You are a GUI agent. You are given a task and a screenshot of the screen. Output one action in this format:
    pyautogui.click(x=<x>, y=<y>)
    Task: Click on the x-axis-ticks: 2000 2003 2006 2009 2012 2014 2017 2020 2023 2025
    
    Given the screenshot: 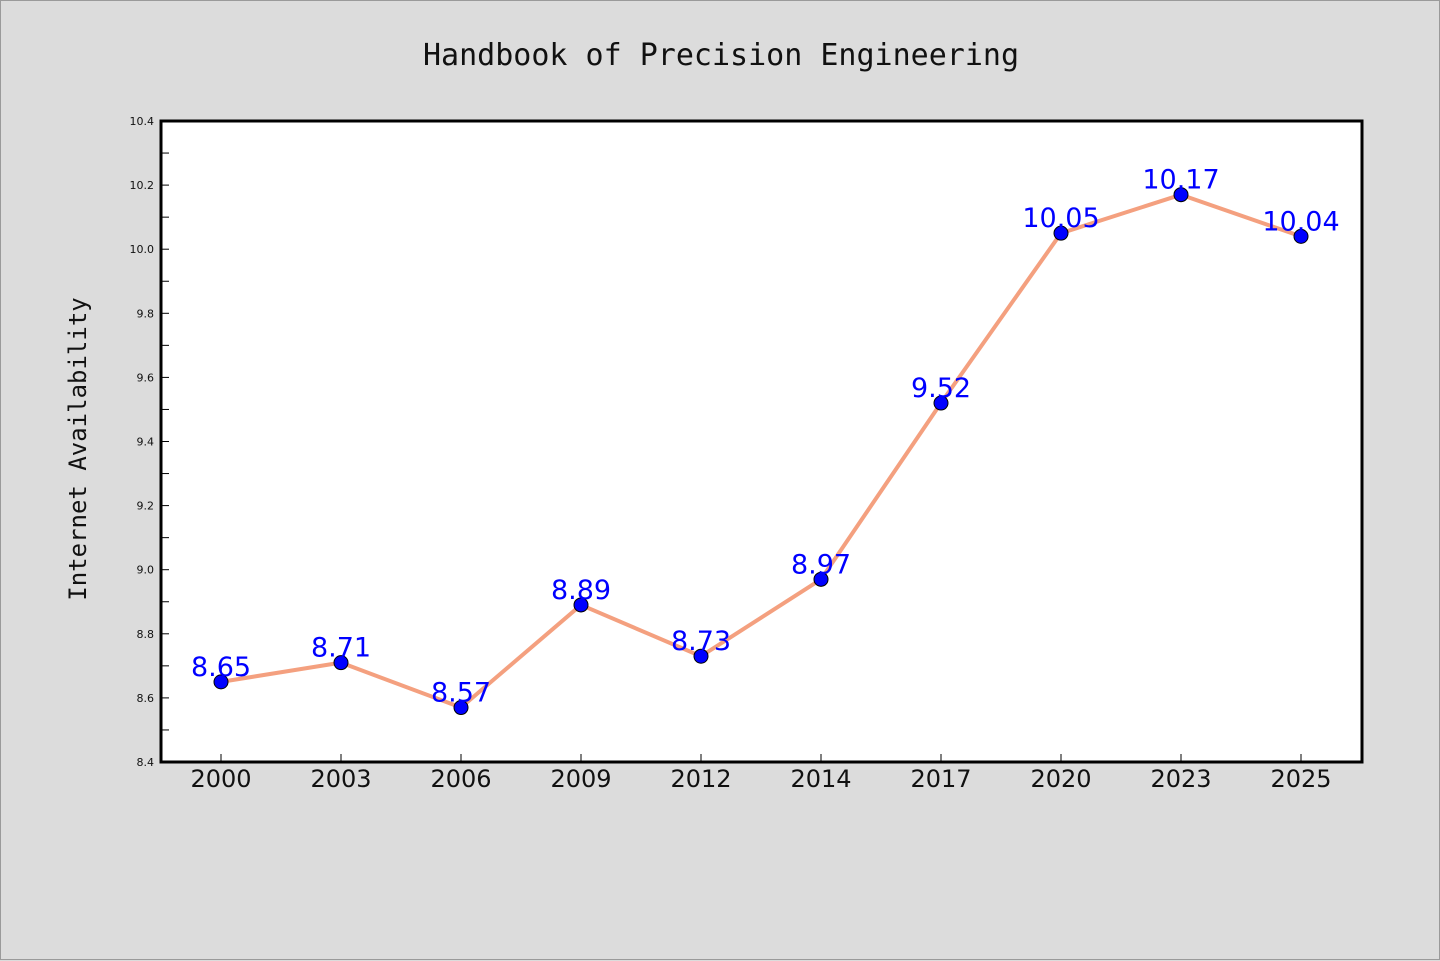 What is the action you would take?
    pyautogui.click(x=761, y=773)
    